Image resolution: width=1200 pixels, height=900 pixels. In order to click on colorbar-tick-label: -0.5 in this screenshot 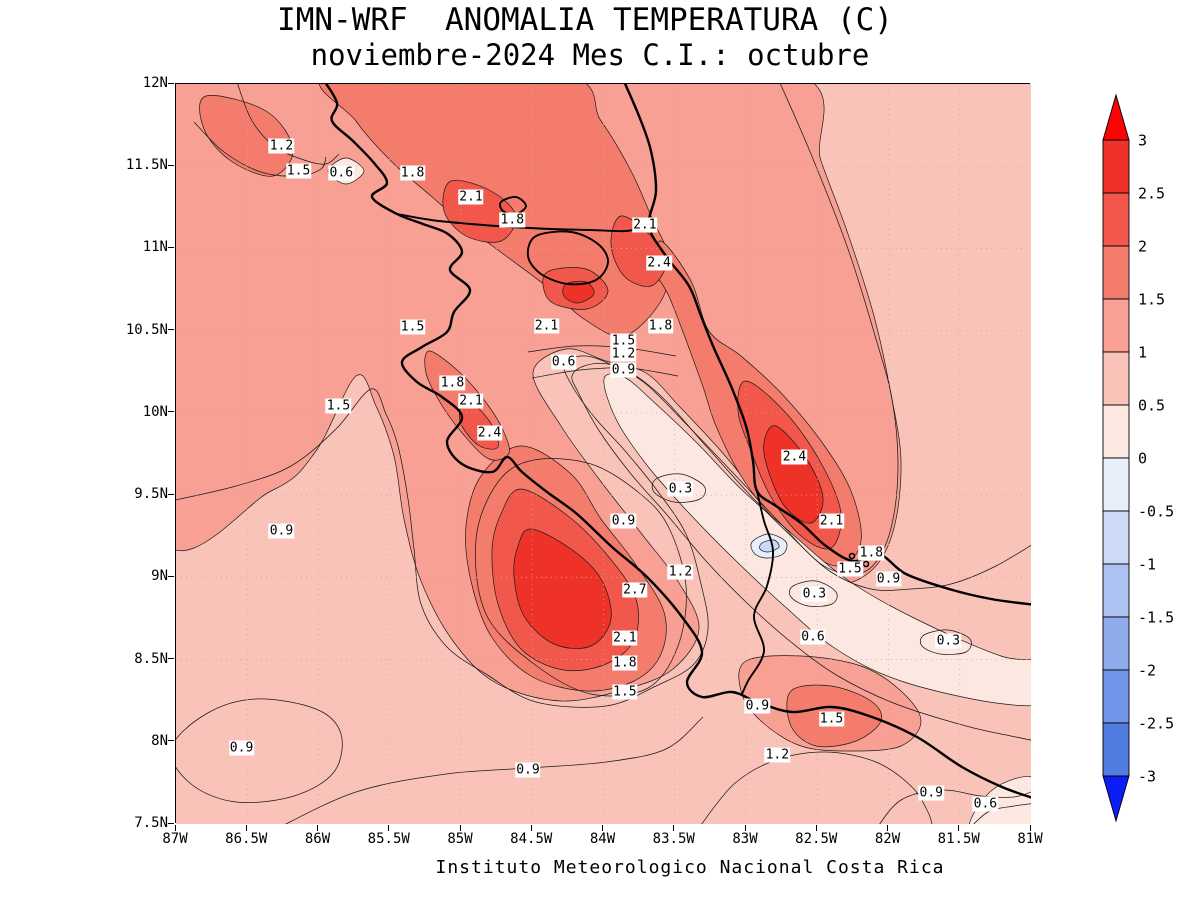, I will do `click(1156, 512)`.